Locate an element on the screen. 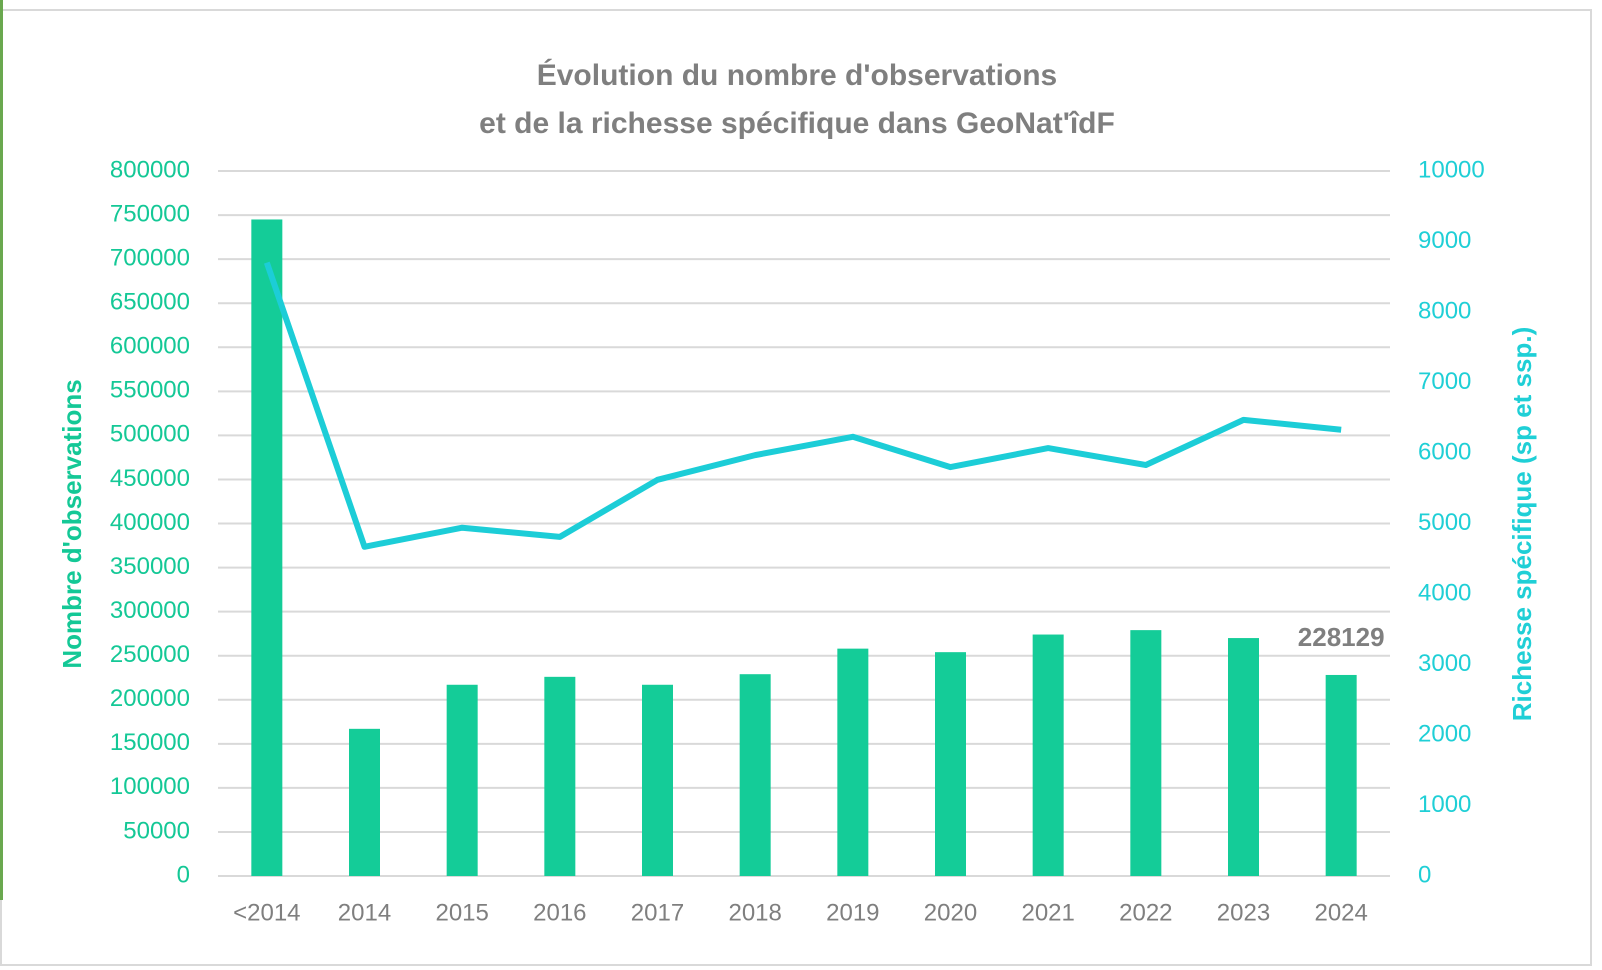 This screenshot has height=970, width=1602. y-tick-label: 100000 is located at coordinates (150, 786).